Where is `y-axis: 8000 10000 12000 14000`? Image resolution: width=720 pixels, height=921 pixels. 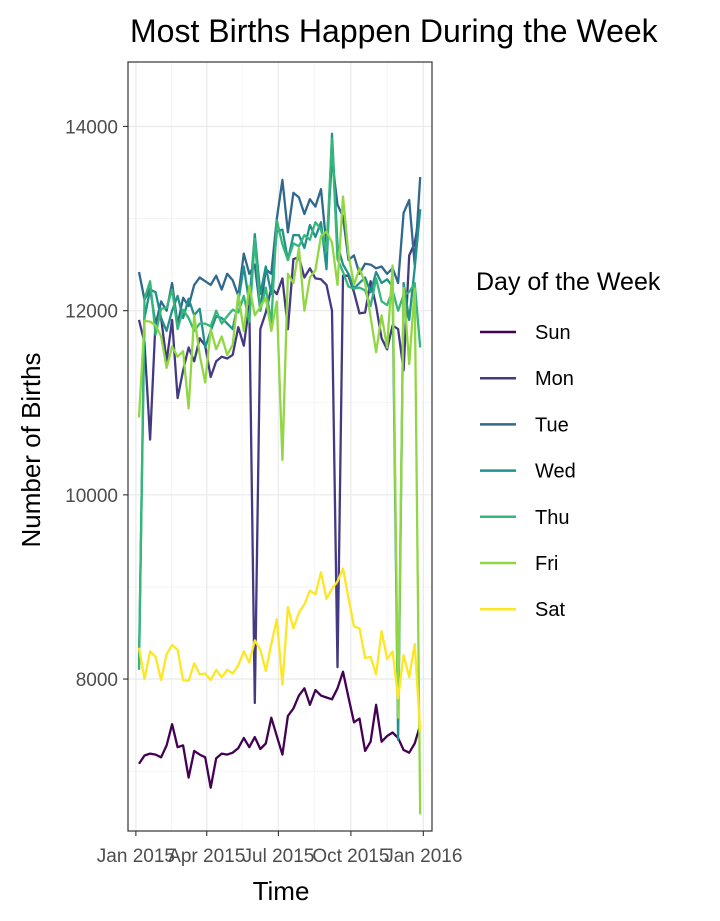
y-axis: 8000 10000 12000 14000 is located at coordinates (96, 404).